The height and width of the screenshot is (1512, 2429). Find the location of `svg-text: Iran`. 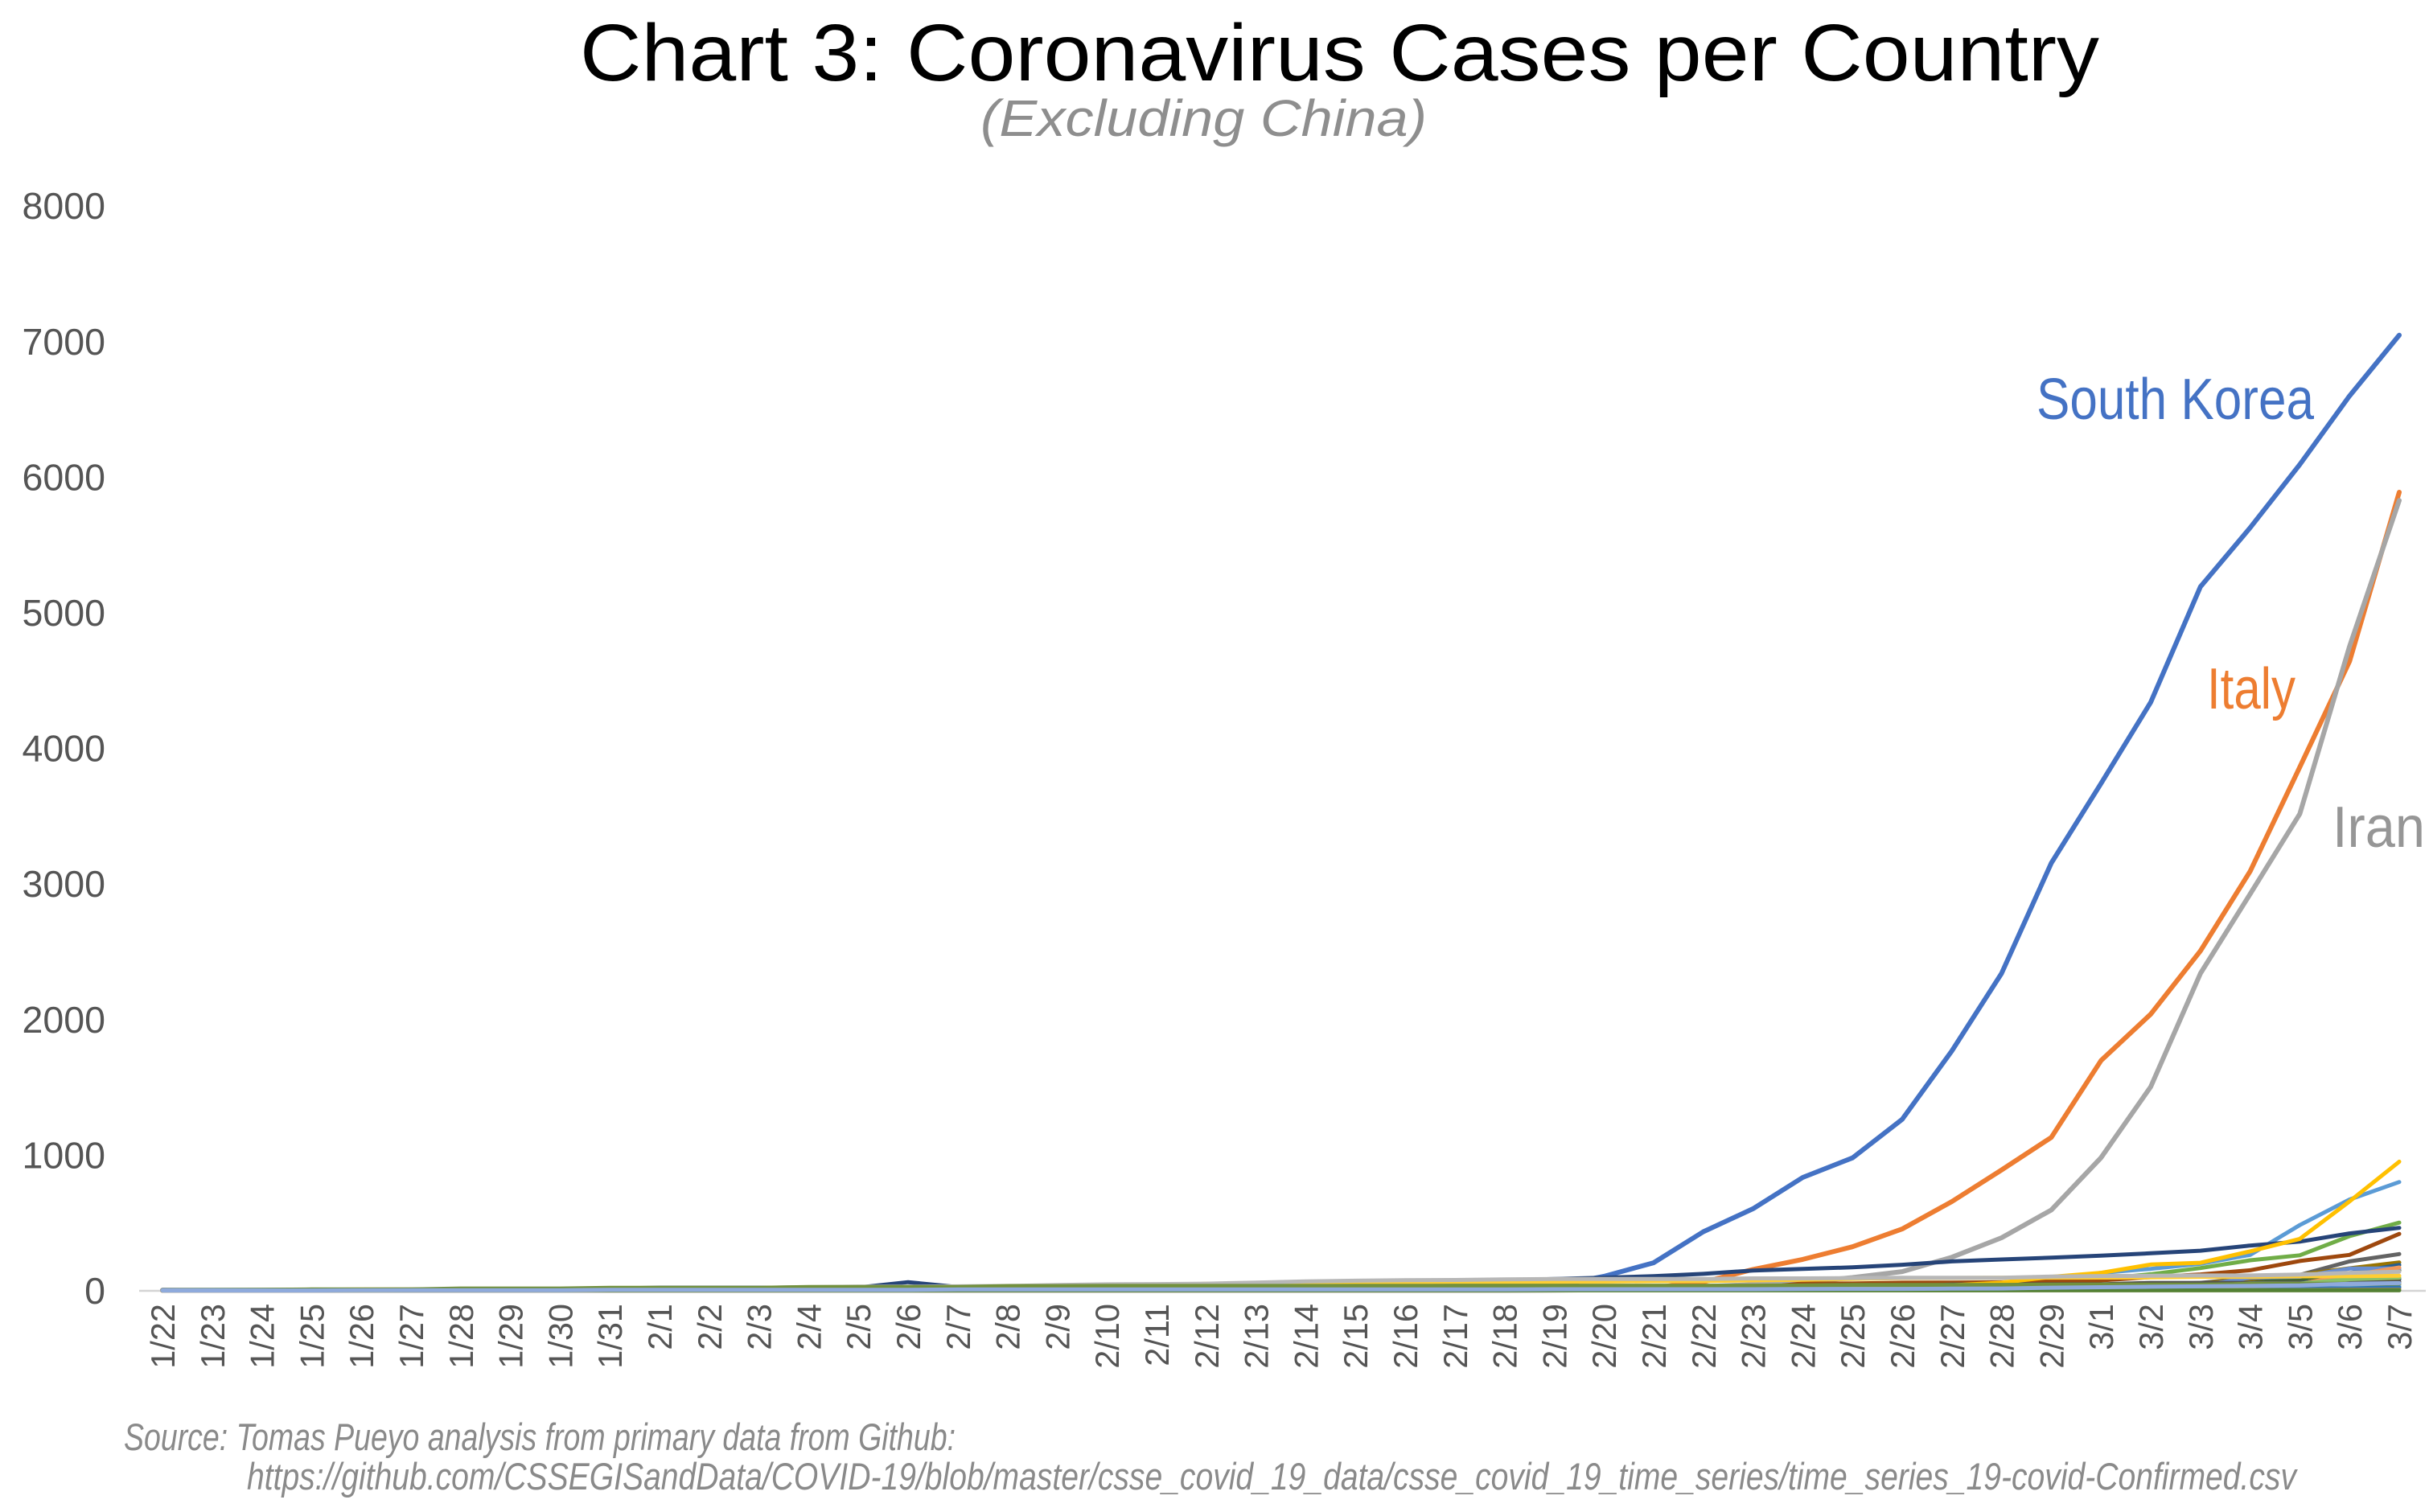

svg-text: Iran is located at coordinates (2378, 828).